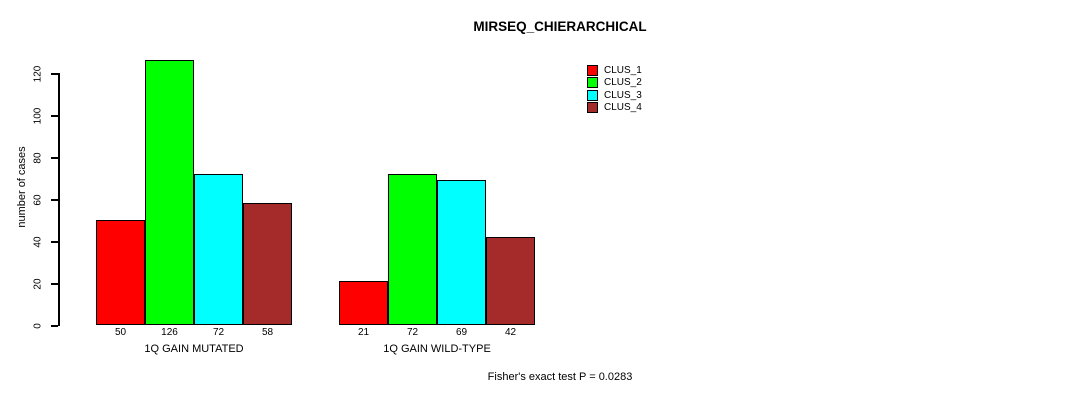 Image resolution: width=1090 pixels, height=400 pixels. I want to click on bar-value-label: 42, so click(510, 332).